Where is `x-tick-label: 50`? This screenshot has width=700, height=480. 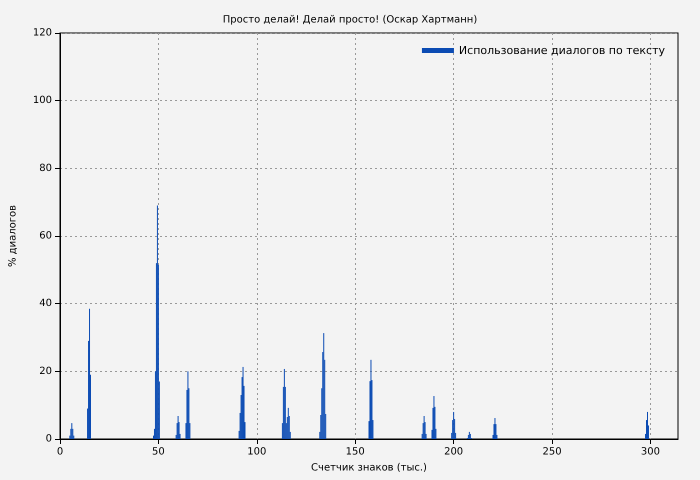 x-tick-label: 50 is located at coordinates (158, 452).